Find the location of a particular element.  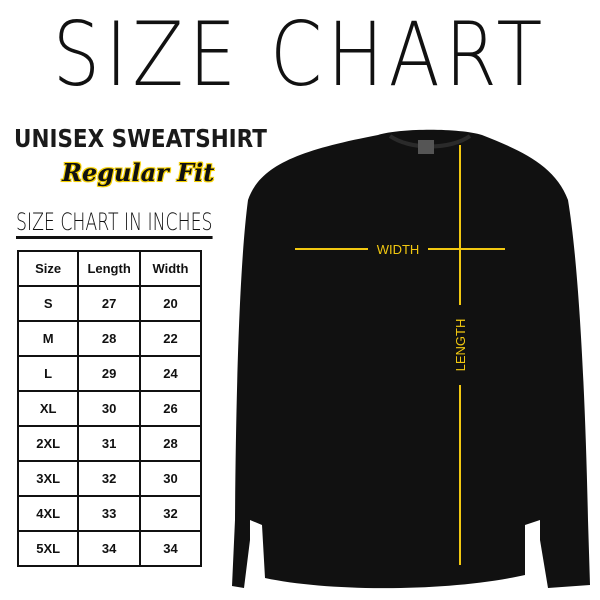

cell-length: 27 is located at coordinates (109, 303).